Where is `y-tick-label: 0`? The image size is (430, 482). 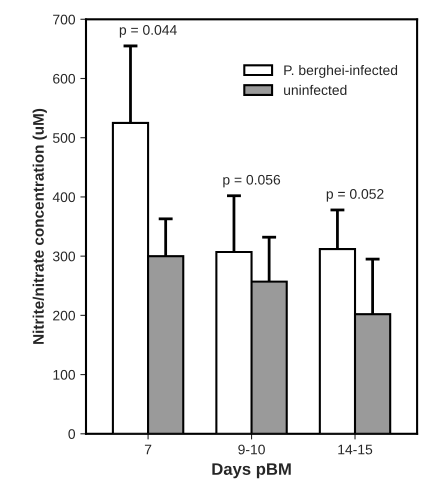
y-tick-label: 0 is located at coordinates (72, 434).